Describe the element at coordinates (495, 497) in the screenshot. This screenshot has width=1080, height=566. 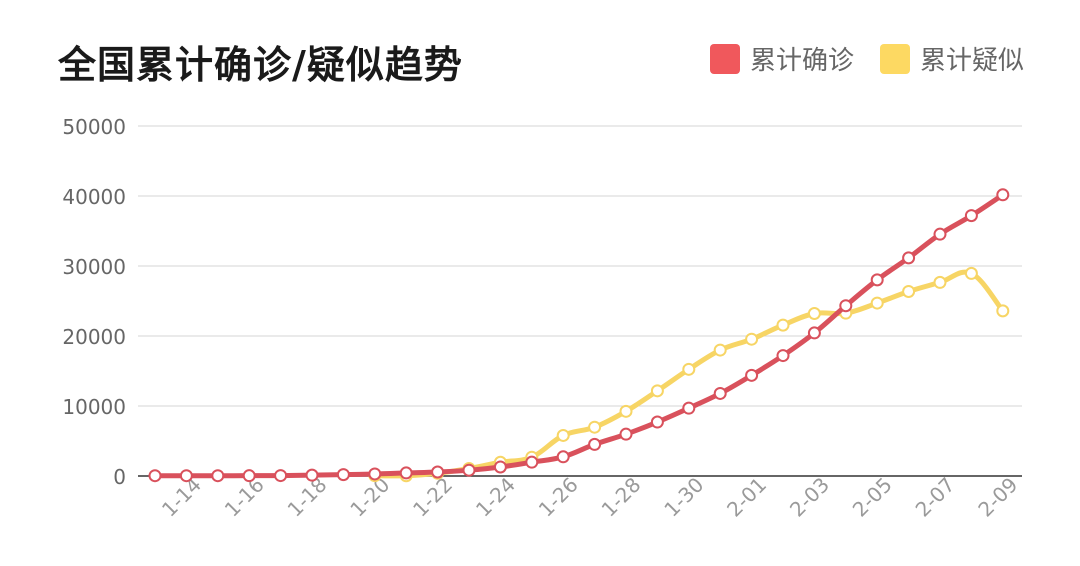
I see `x-tick-label: 1-24` at that location.